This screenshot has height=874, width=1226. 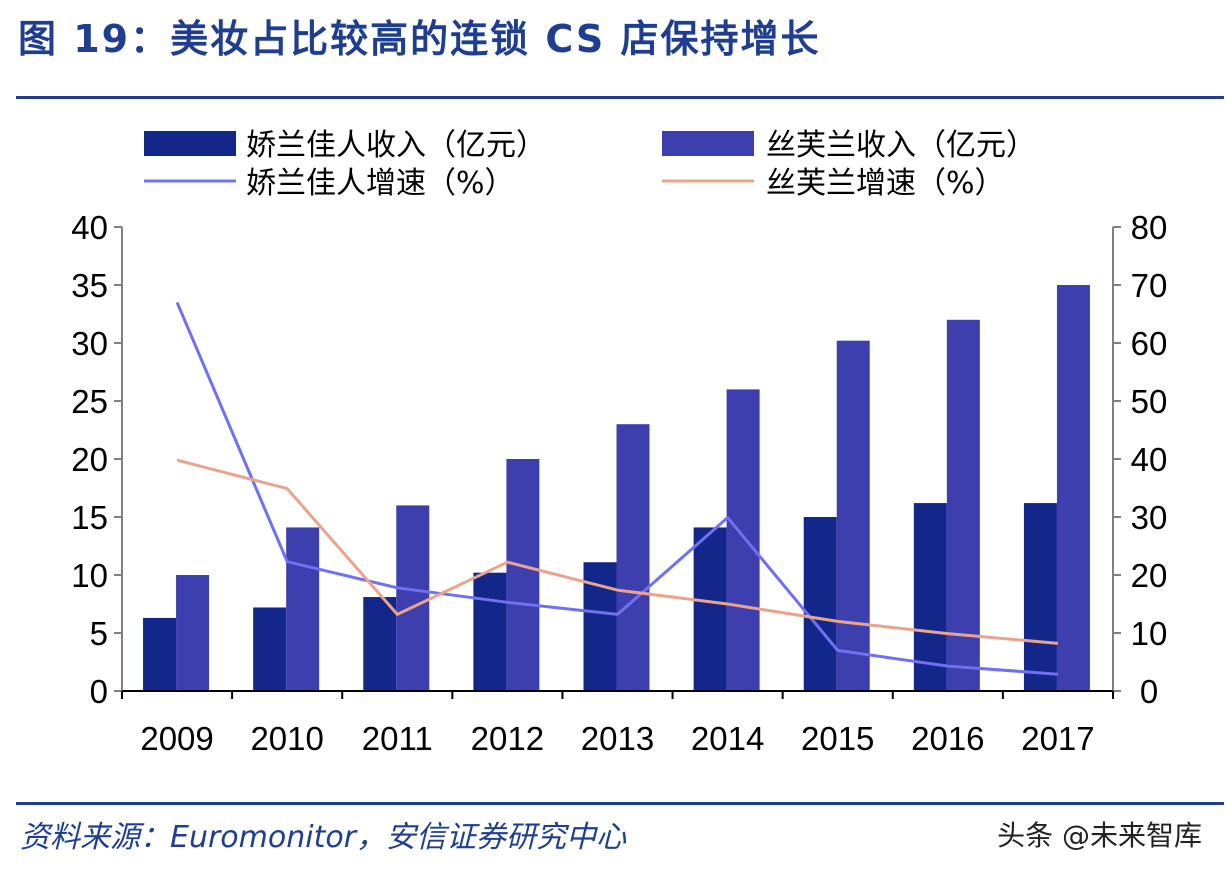 I want to click on legend-label-jiaolan-revenue: 娇兰佳人收入（亿元）, so click(x=396, y=145).